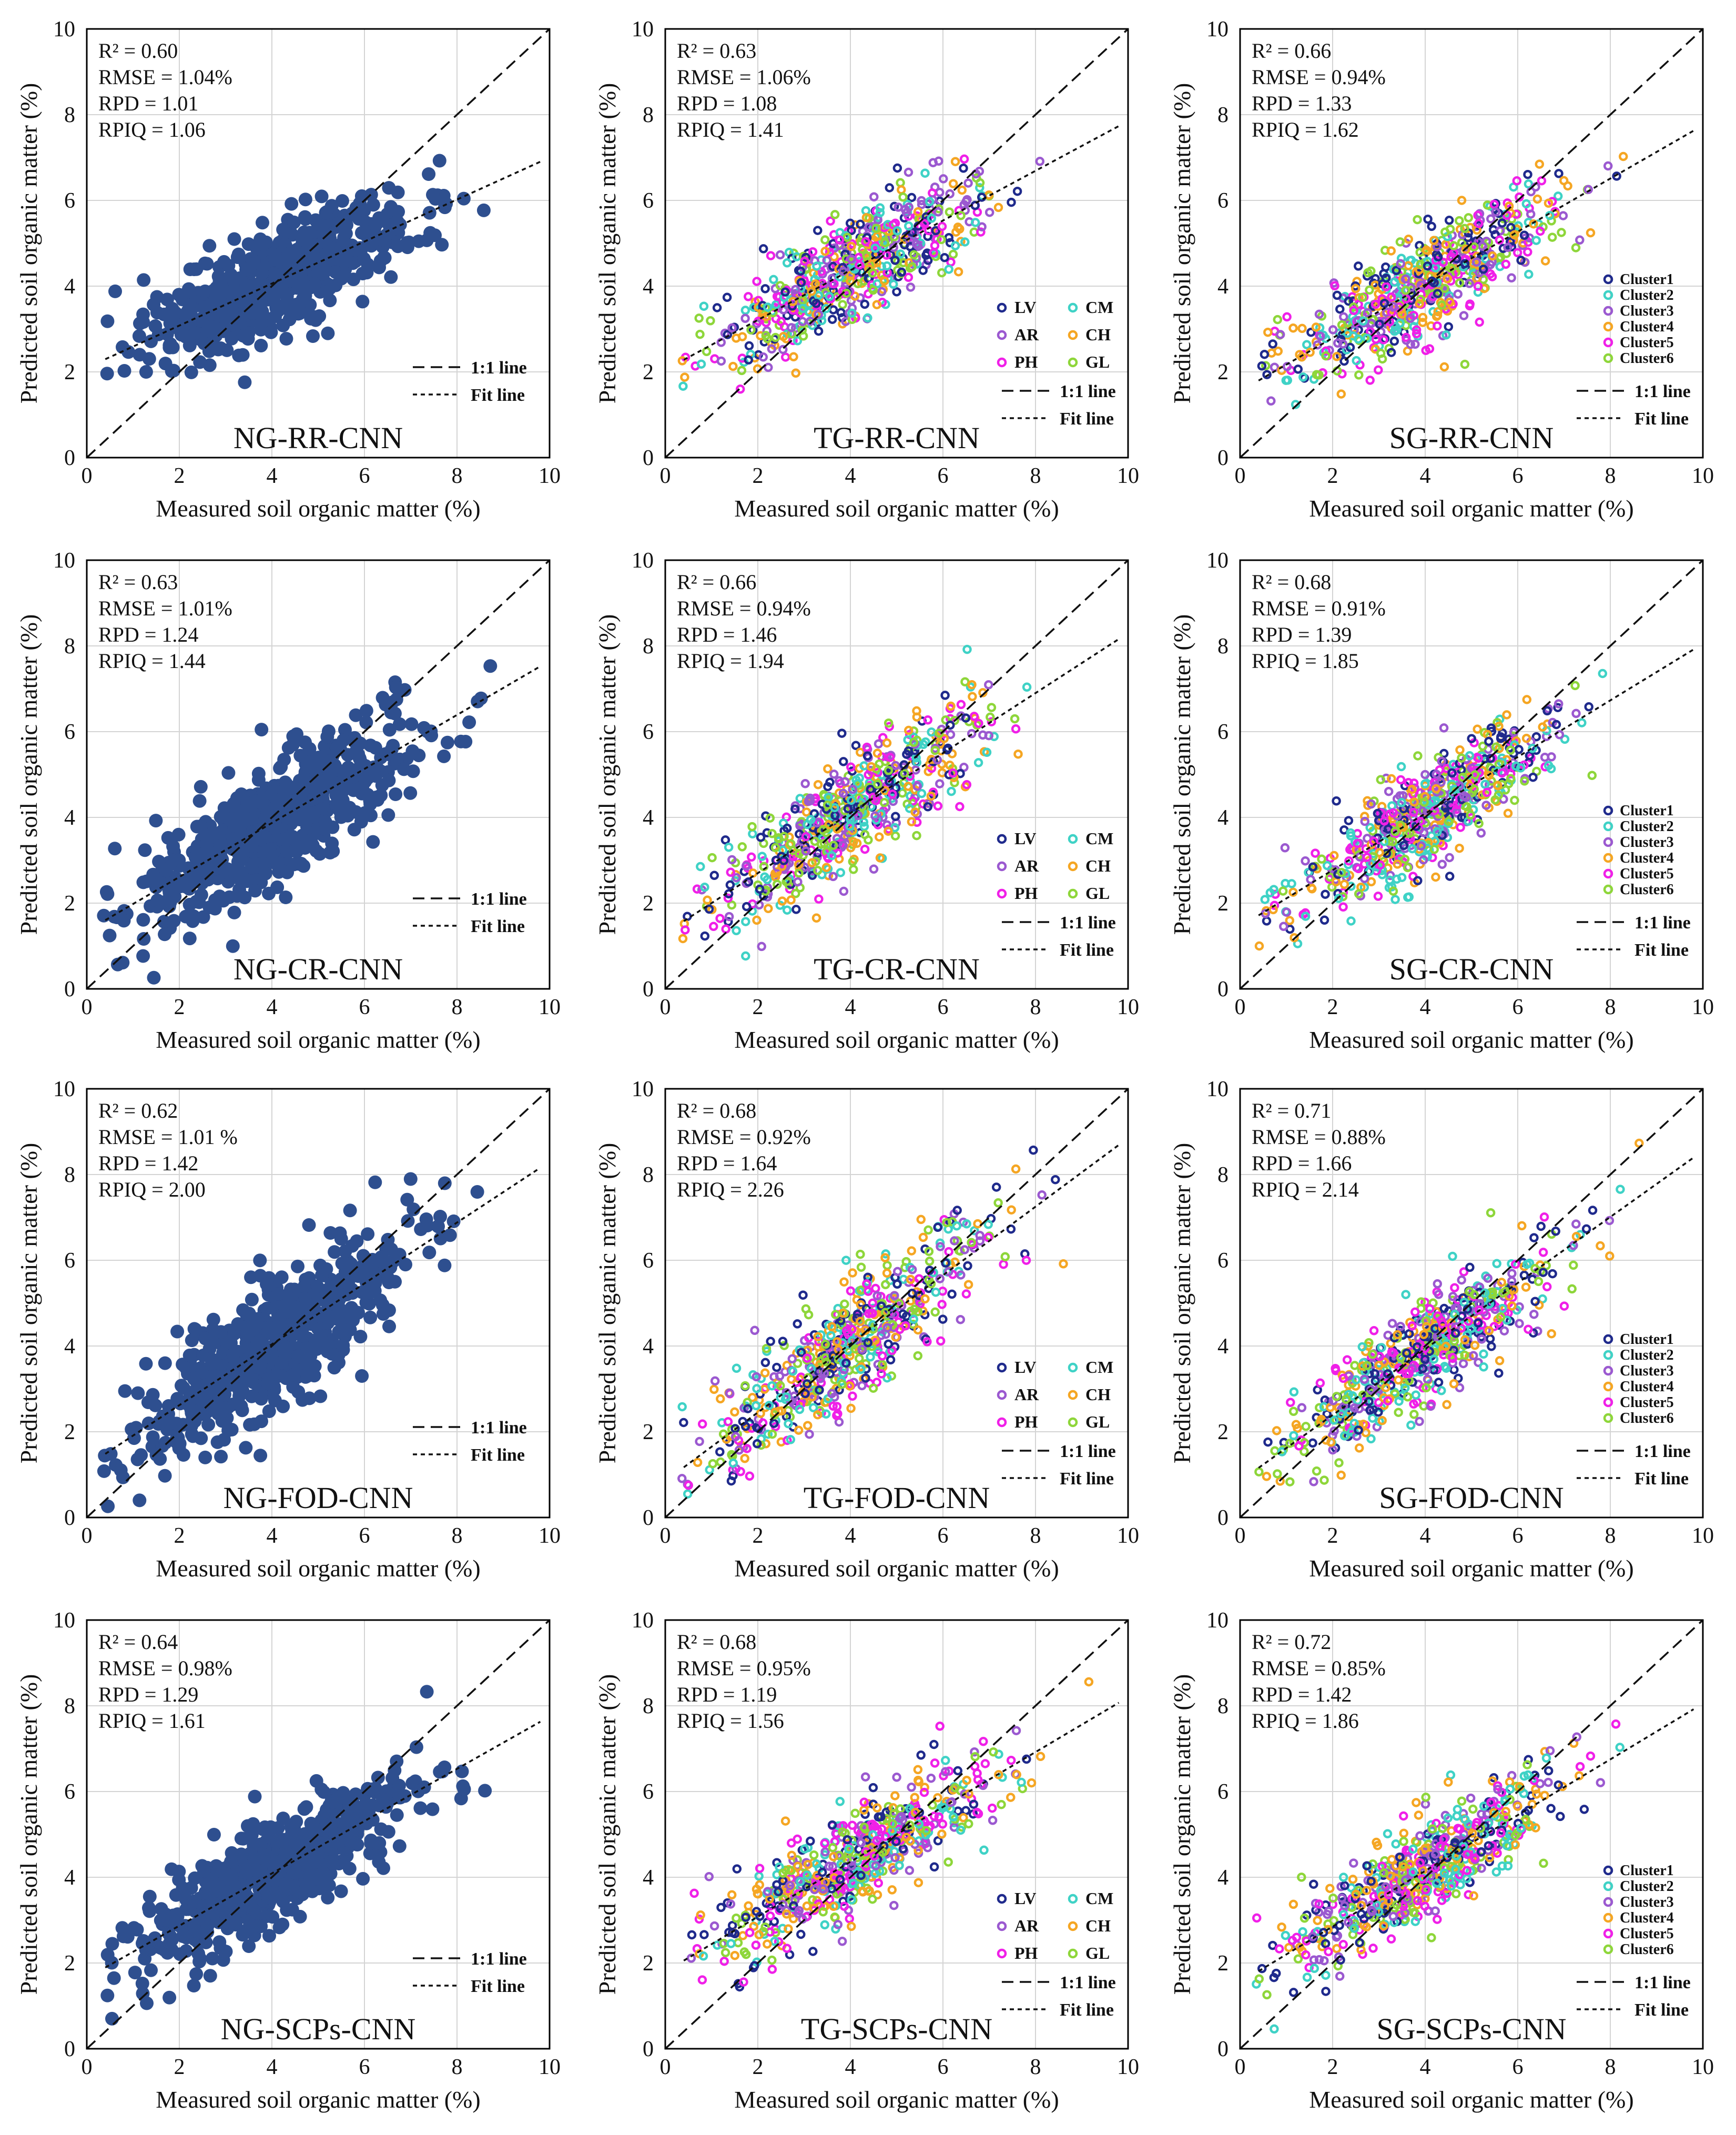  I want to click on legend-label-fit-line: Fit line, so click(1087, 950).